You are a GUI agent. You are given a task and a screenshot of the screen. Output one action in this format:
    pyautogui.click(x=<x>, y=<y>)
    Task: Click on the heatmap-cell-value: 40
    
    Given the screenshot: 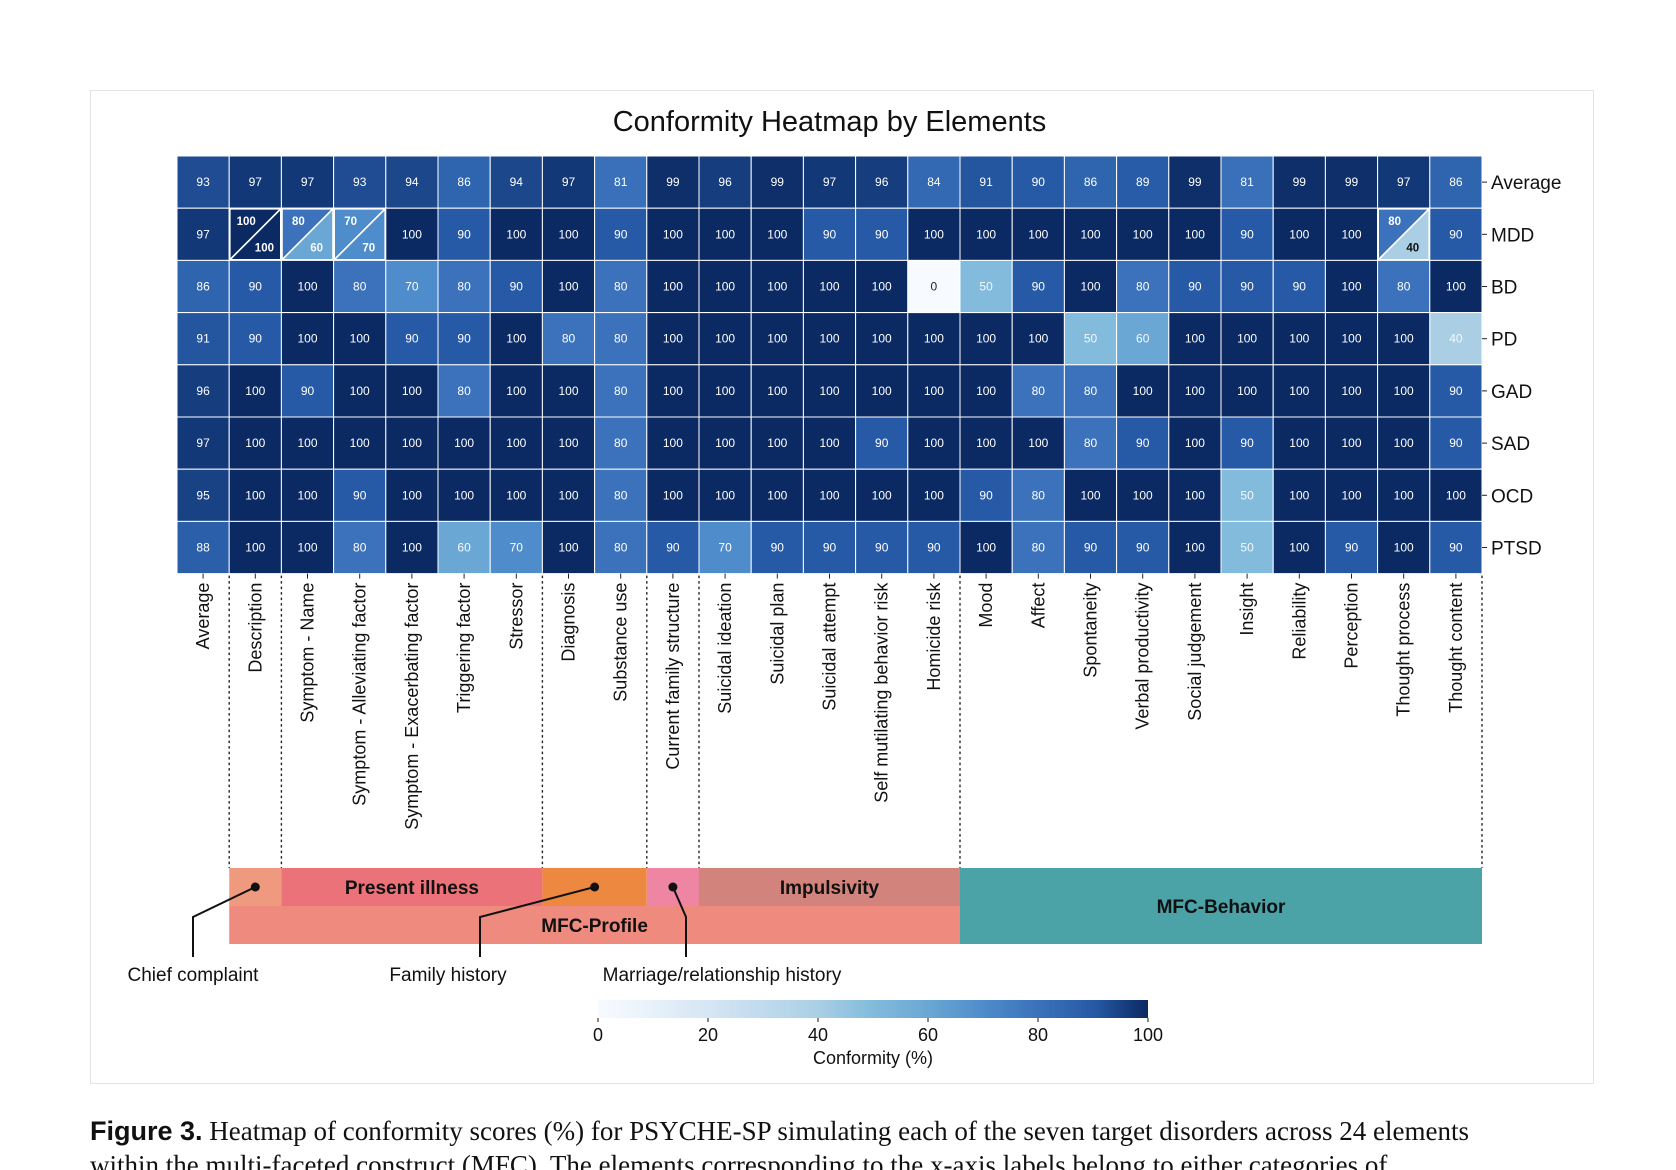 What is the action you would take?
    pyautogui.click(x=1456, y=339)
    